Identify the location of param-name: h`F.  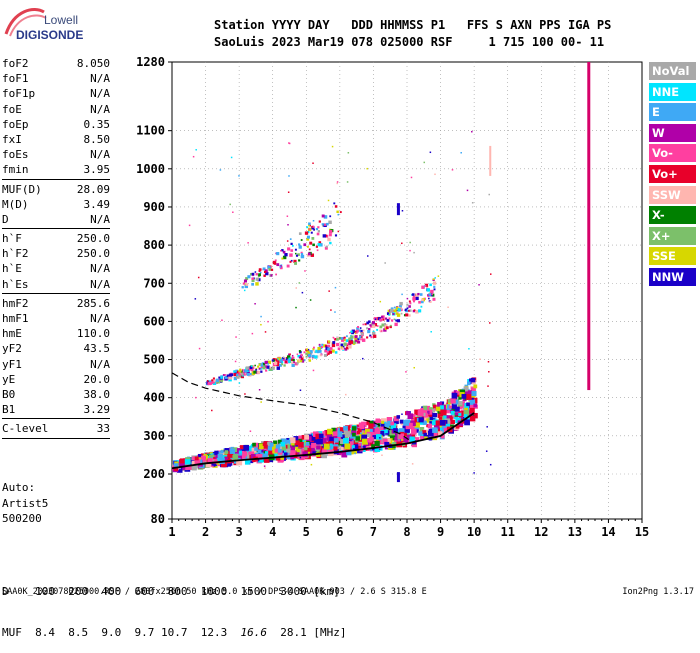
(12, 239).